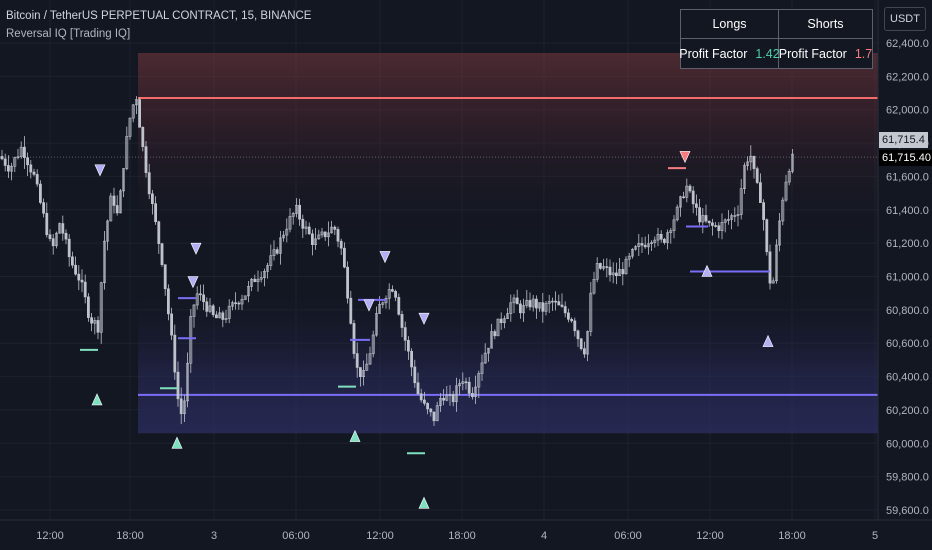 This screenshot has height=550, width=932. What do you see at coordinates (825, 53) in the screenshot?
I see `shorts-profit-factor: Profit Factor 1.7` at bounding box center [825, 53].